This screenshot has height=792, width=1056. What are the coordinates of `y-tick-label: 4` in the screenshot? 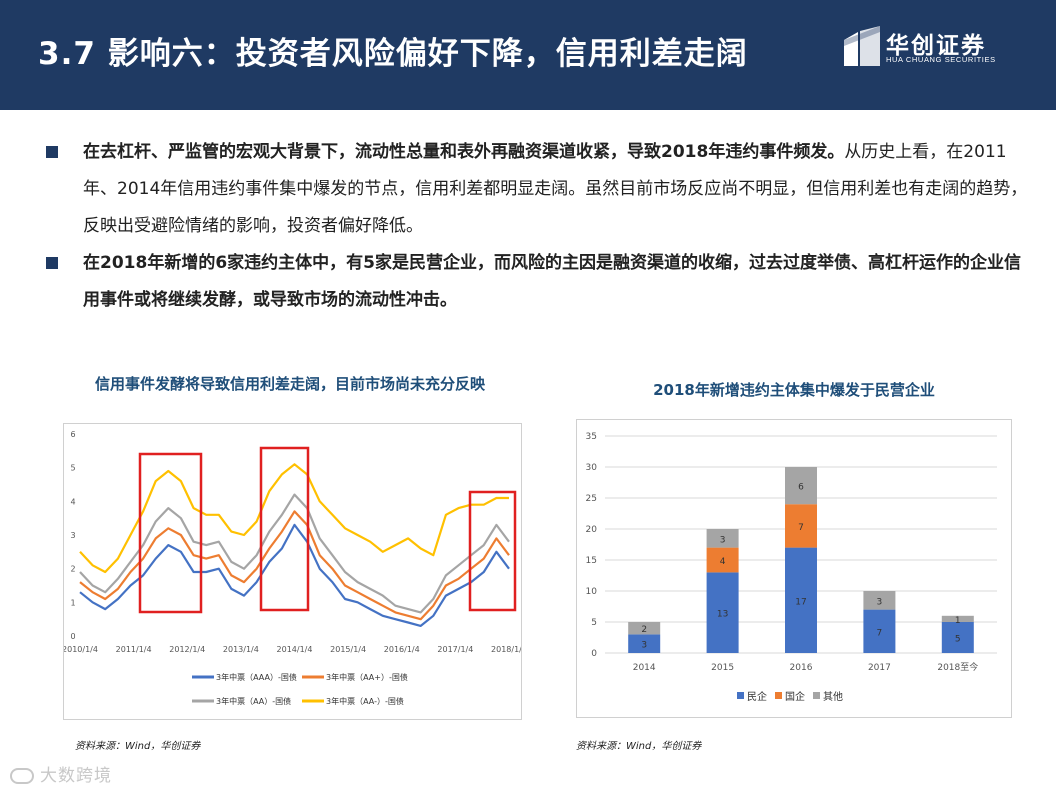 It's located at (72, 501).